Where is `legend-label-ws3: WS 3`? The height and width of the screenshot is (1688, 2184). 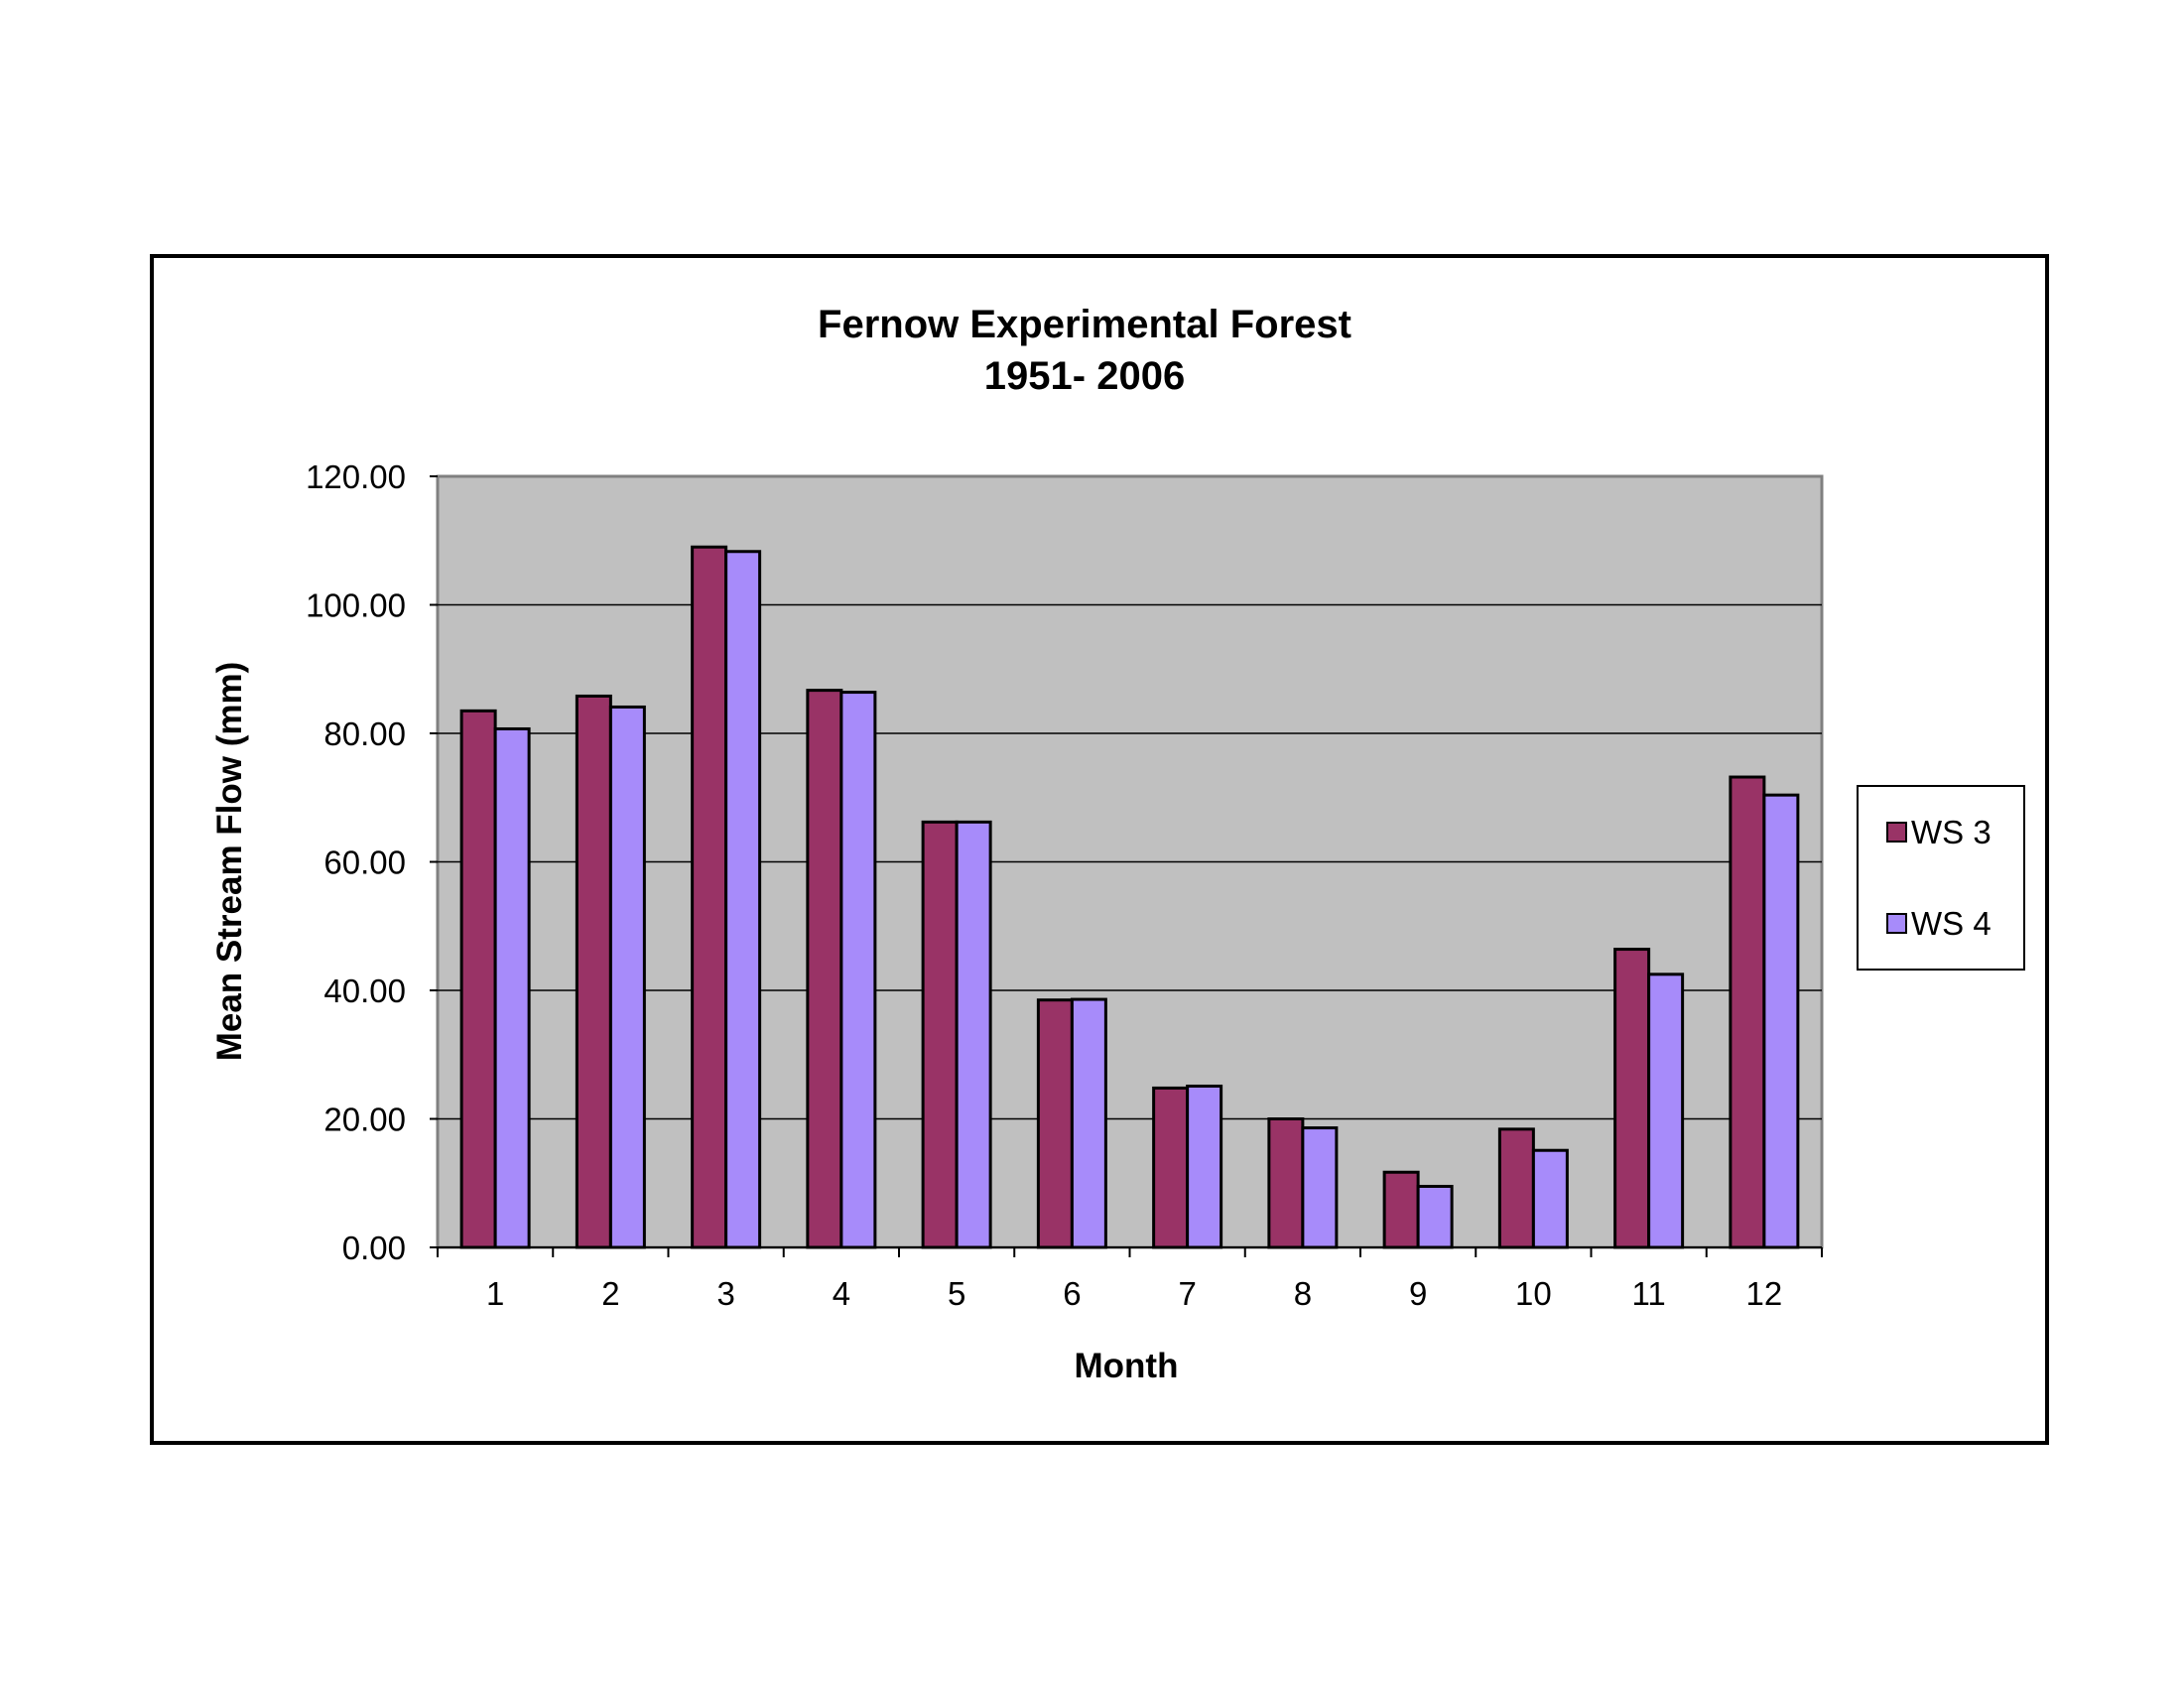
legend-label-ws3: WS 3 is located at coordinates (1951, 832).